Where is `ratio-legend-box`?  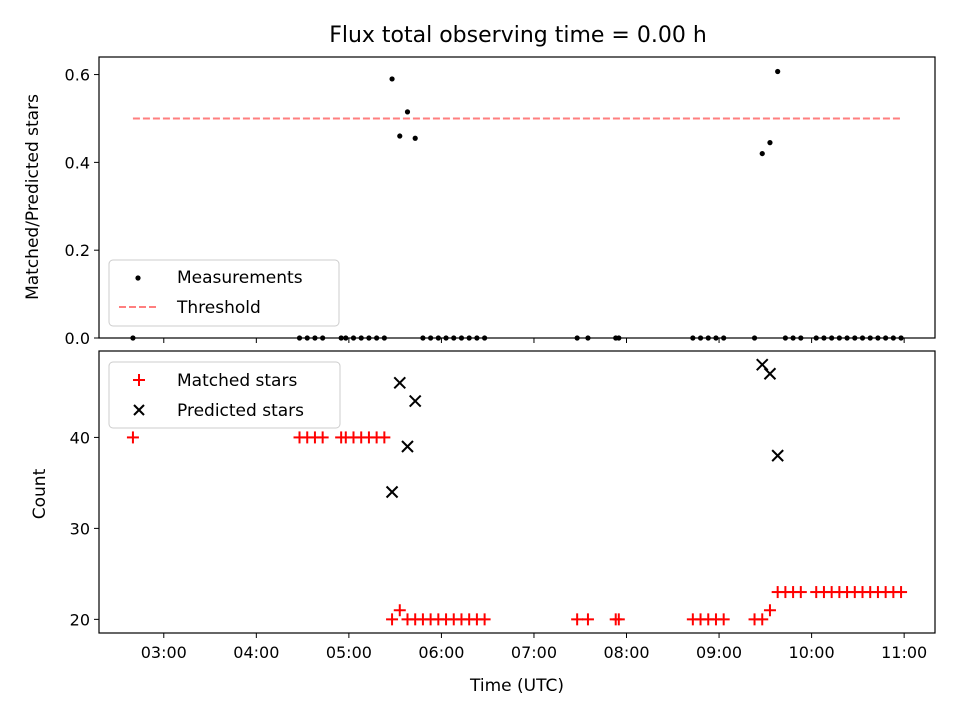
ratio-legend-box is located at coordinates (224, 293).